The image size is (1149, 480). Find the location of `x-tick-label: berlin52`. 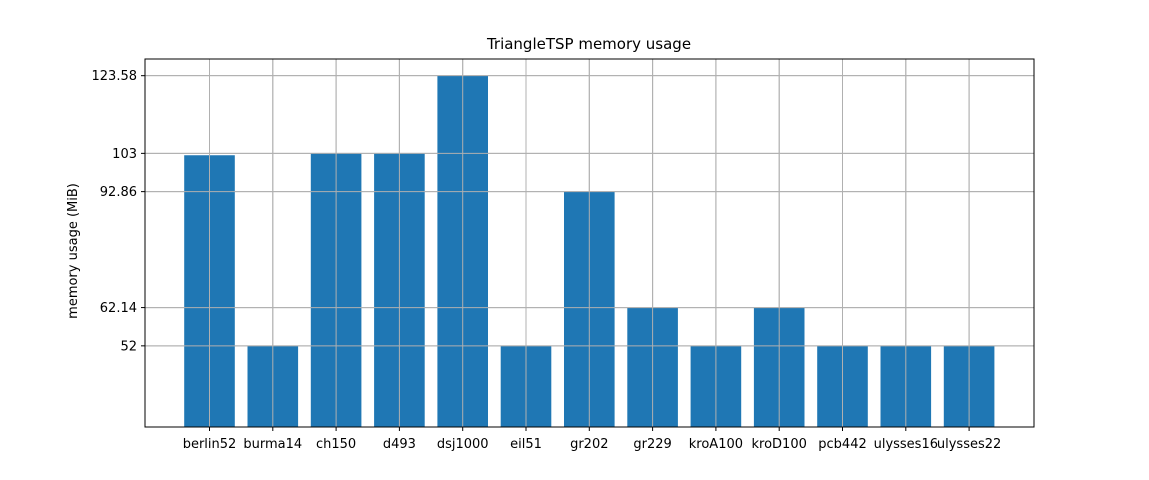

x-tick-label: berlin52 is located at coordinates (210, 444).